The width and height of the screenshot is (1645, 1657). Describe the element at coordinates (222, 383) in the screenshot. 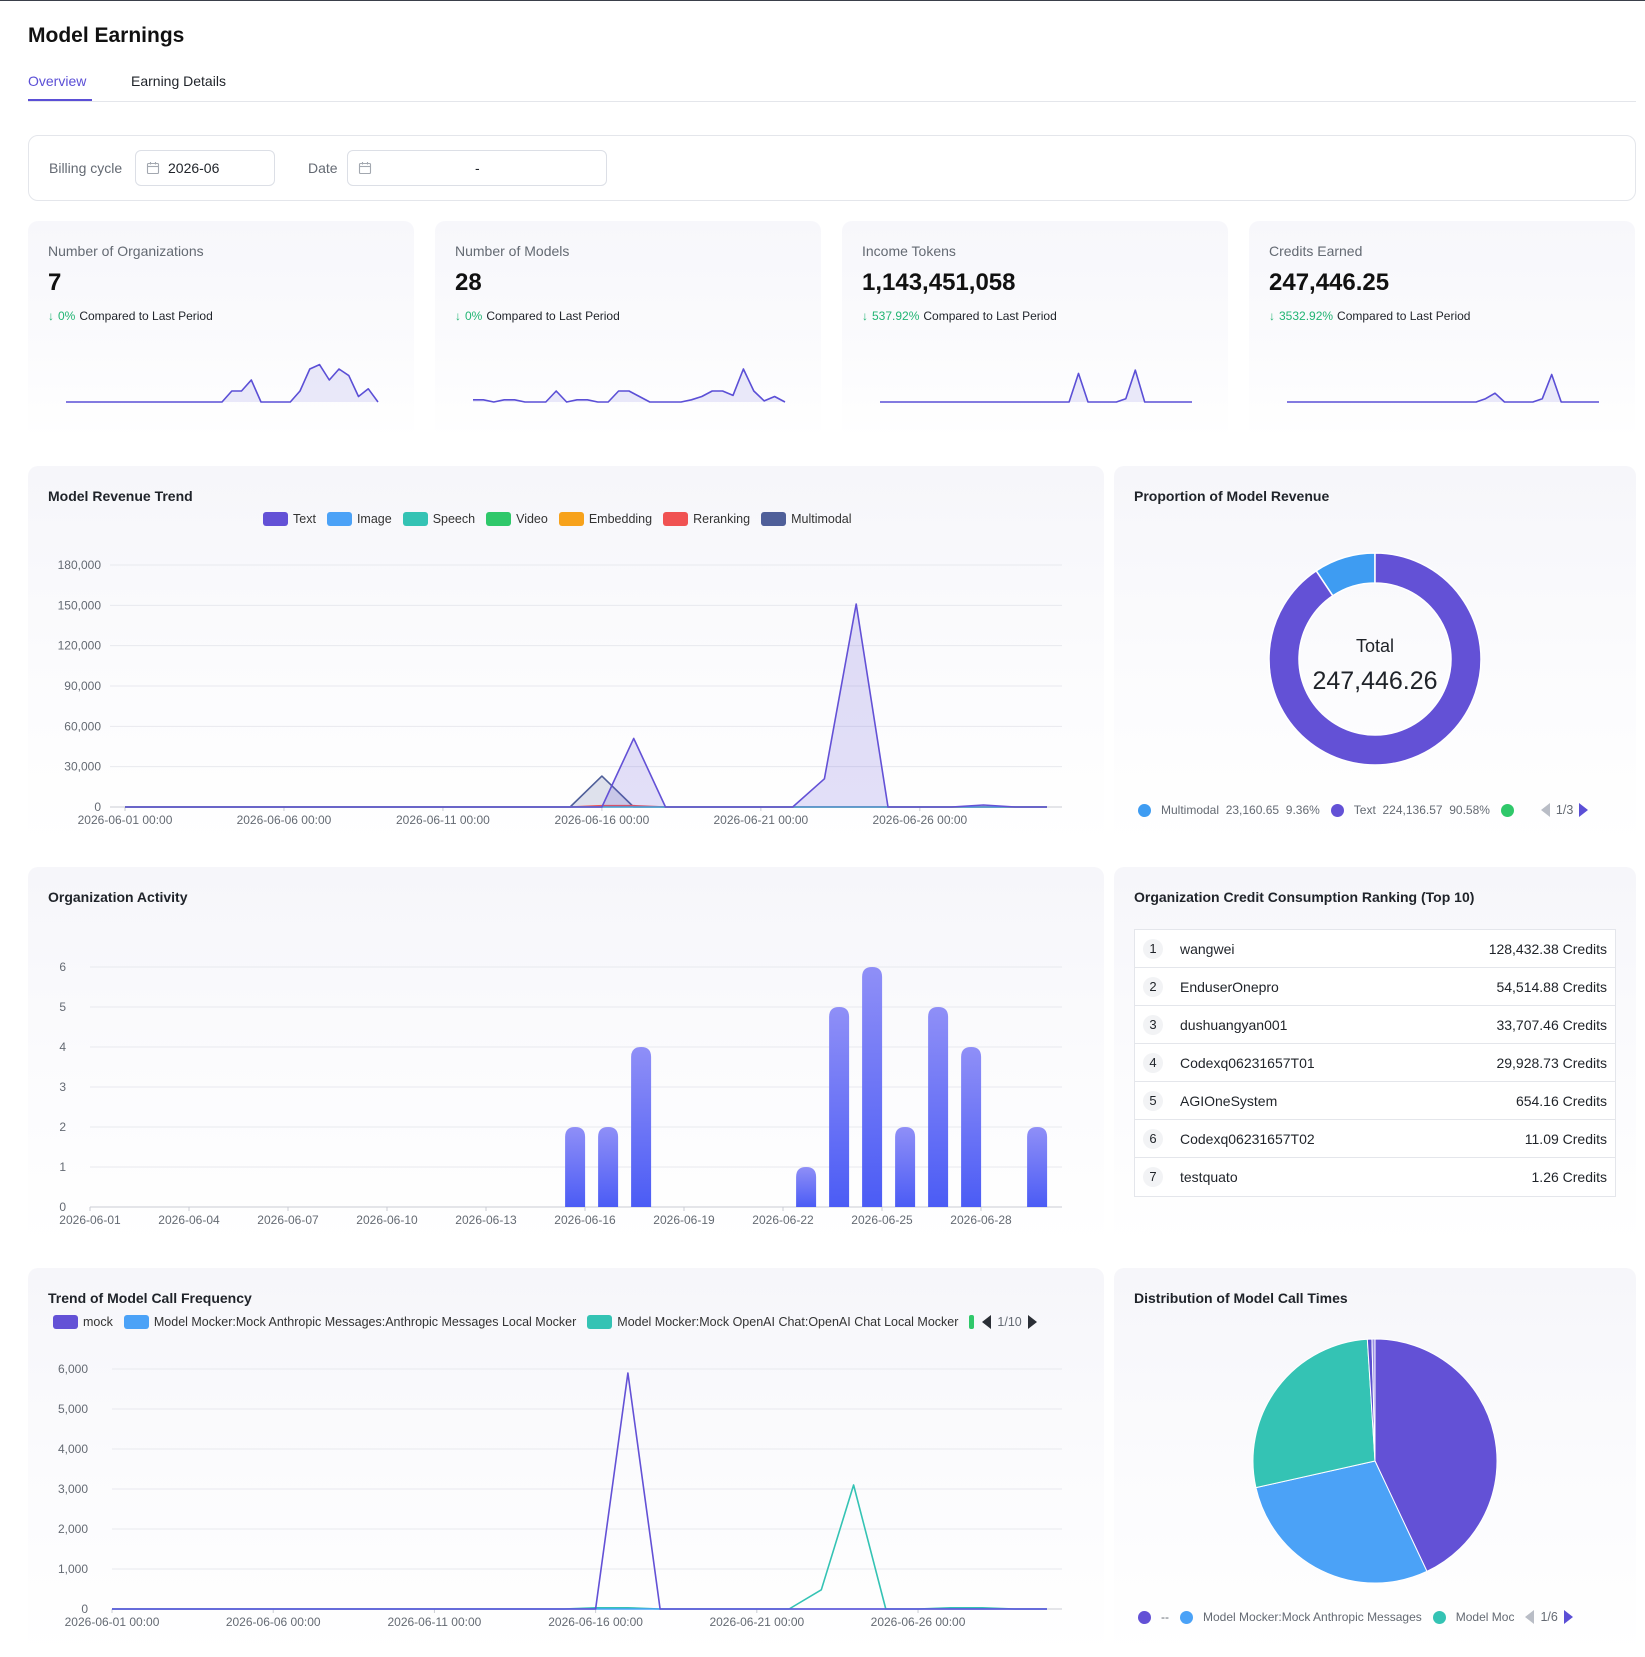

I see `organizations-sparkline` at that location.